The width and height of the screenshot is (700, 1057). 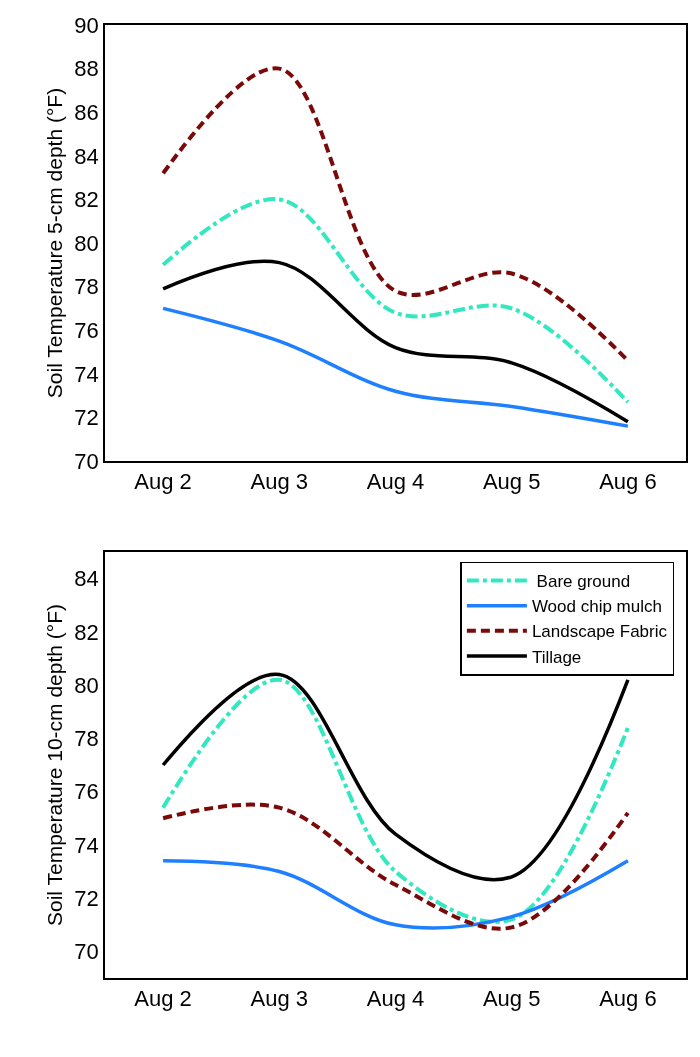 I want to click on legend-label: Bare ground, so click(x=581, y=582).